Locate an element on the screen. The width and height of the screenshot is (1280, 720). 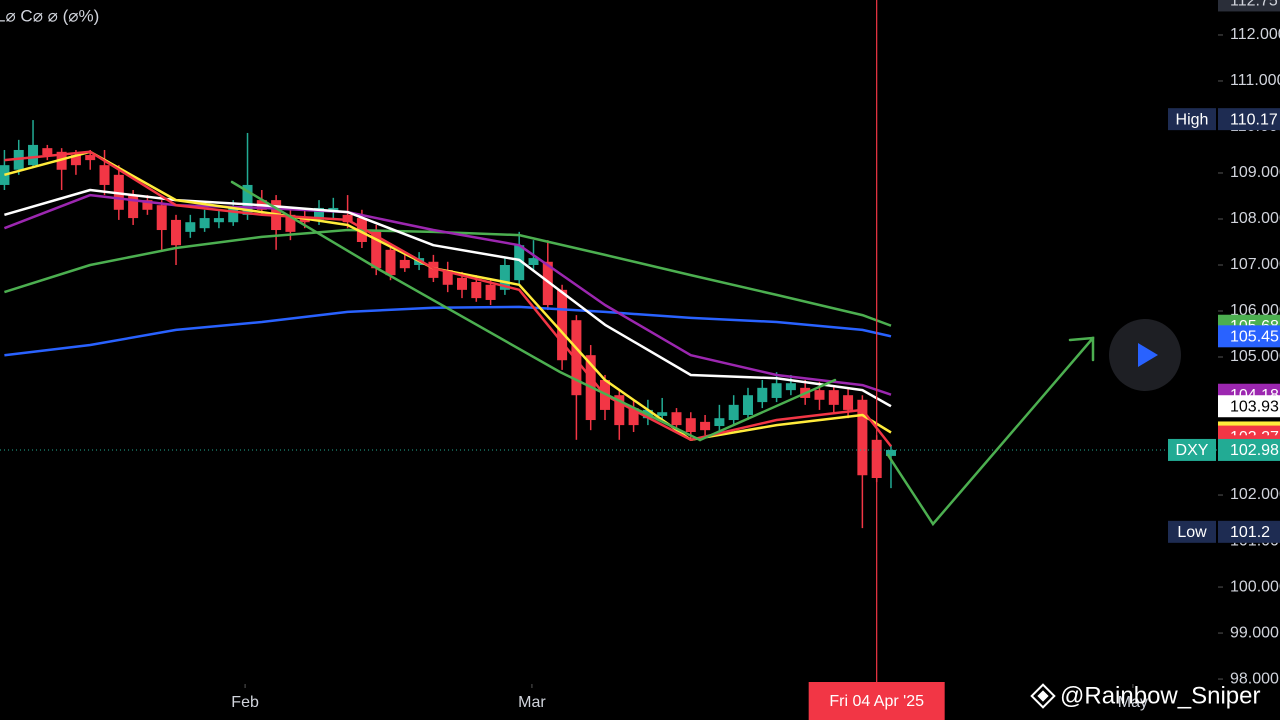
badge-name: DXY is located at coordinates (1192, 450).